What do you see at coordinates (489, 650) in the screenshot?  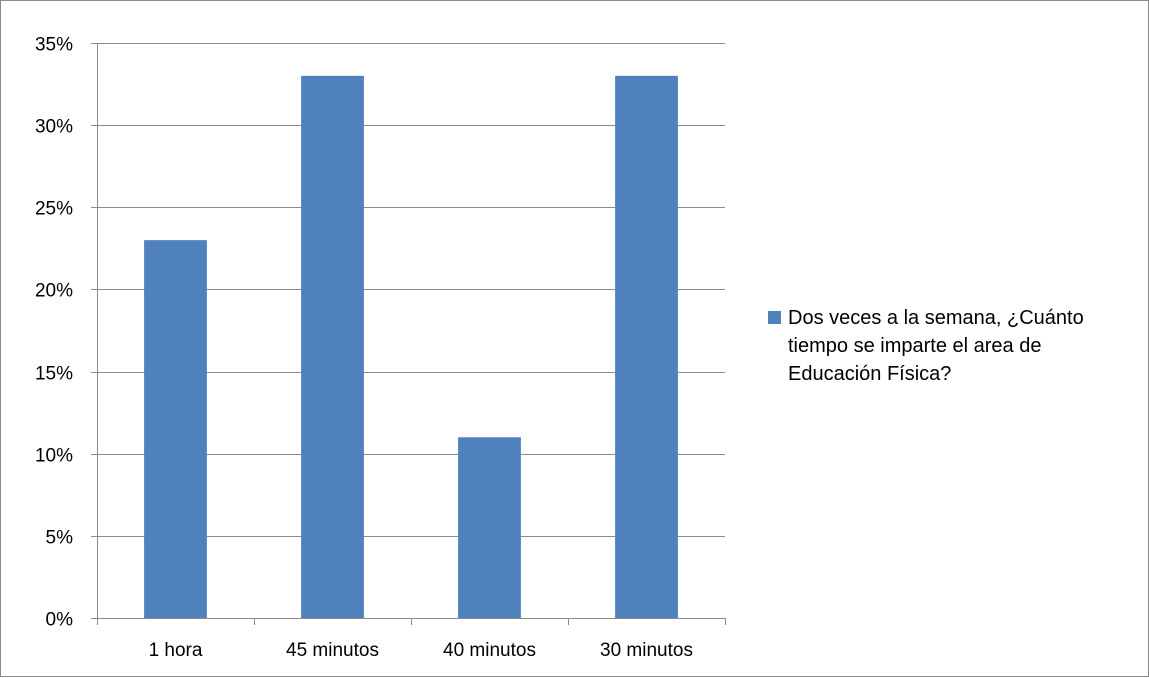 I see `x-tick-label: 40 minutos` at bounding box center [489, 650].